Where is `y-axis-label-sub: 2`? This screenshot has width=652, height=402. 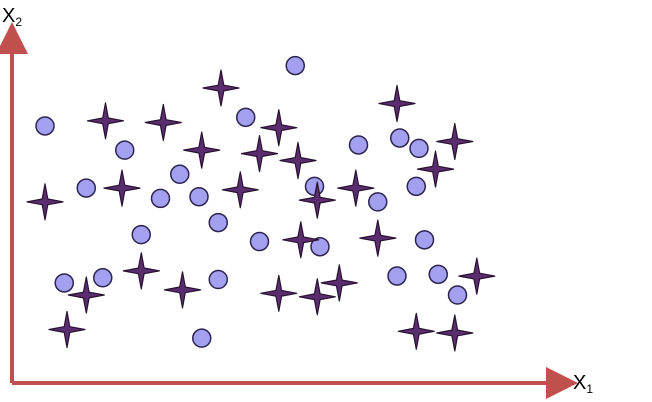 y-axis-label-sub: 2 is located at coordinates (18, 22).